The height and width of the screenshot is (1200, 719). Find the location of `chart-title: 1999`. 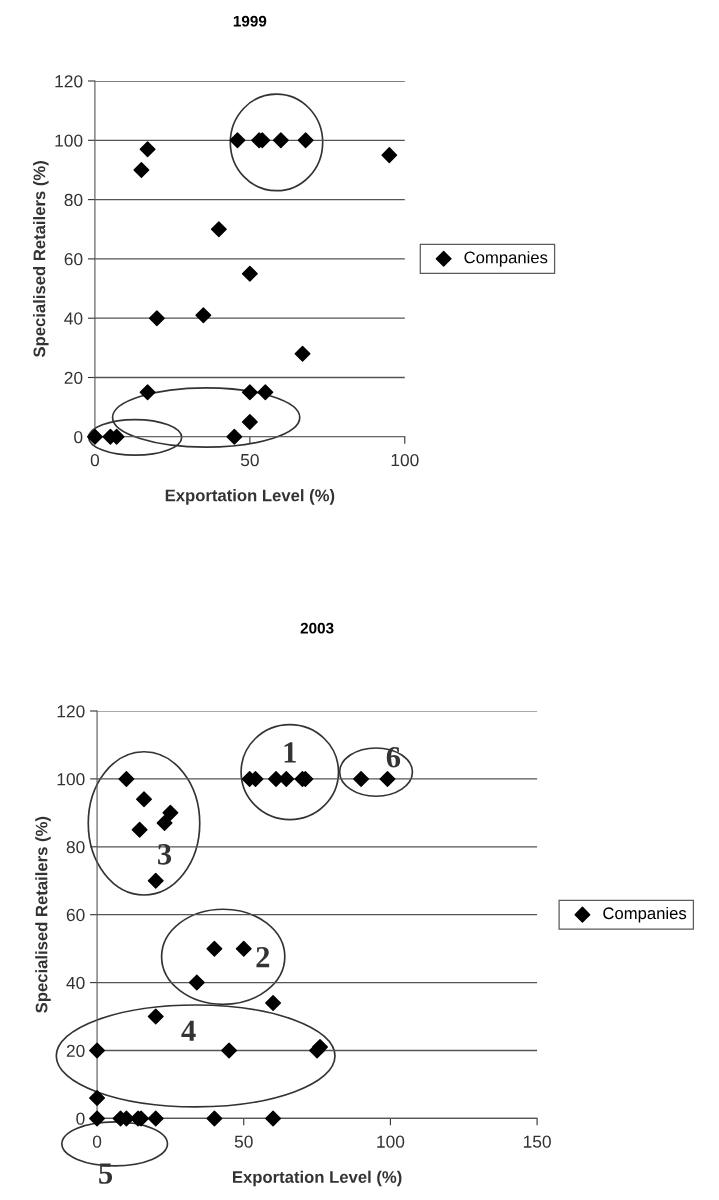

chart-title: 1999 is located at coordinates (250, 21).